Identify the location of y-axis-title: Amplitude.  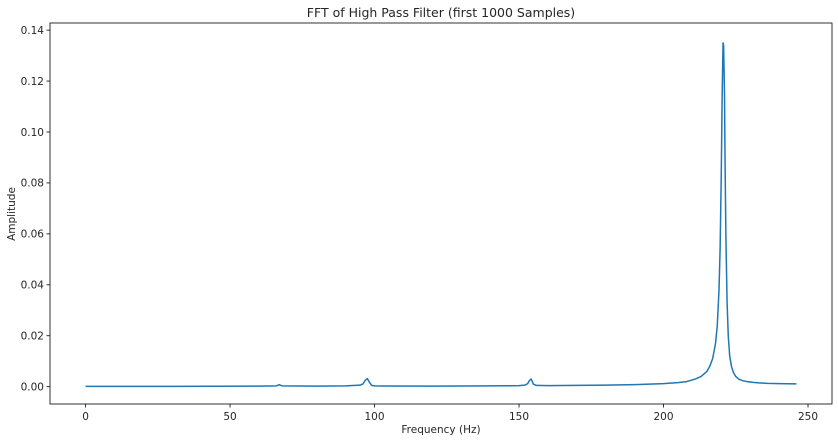
(12, 214).